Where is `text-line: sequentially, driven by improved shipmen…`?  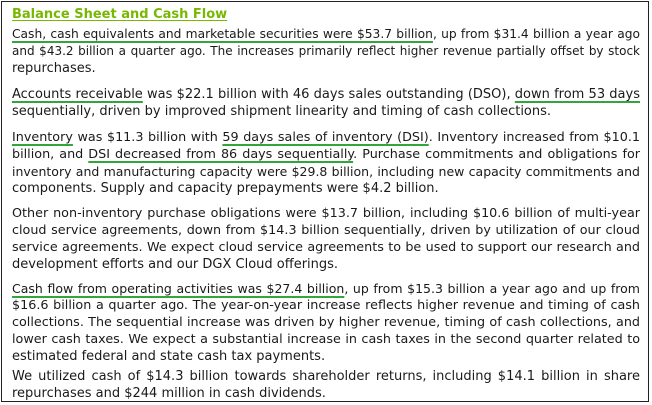
text-line: sequentially, driven by improved shipmen… is located at coordinates (326, 111).